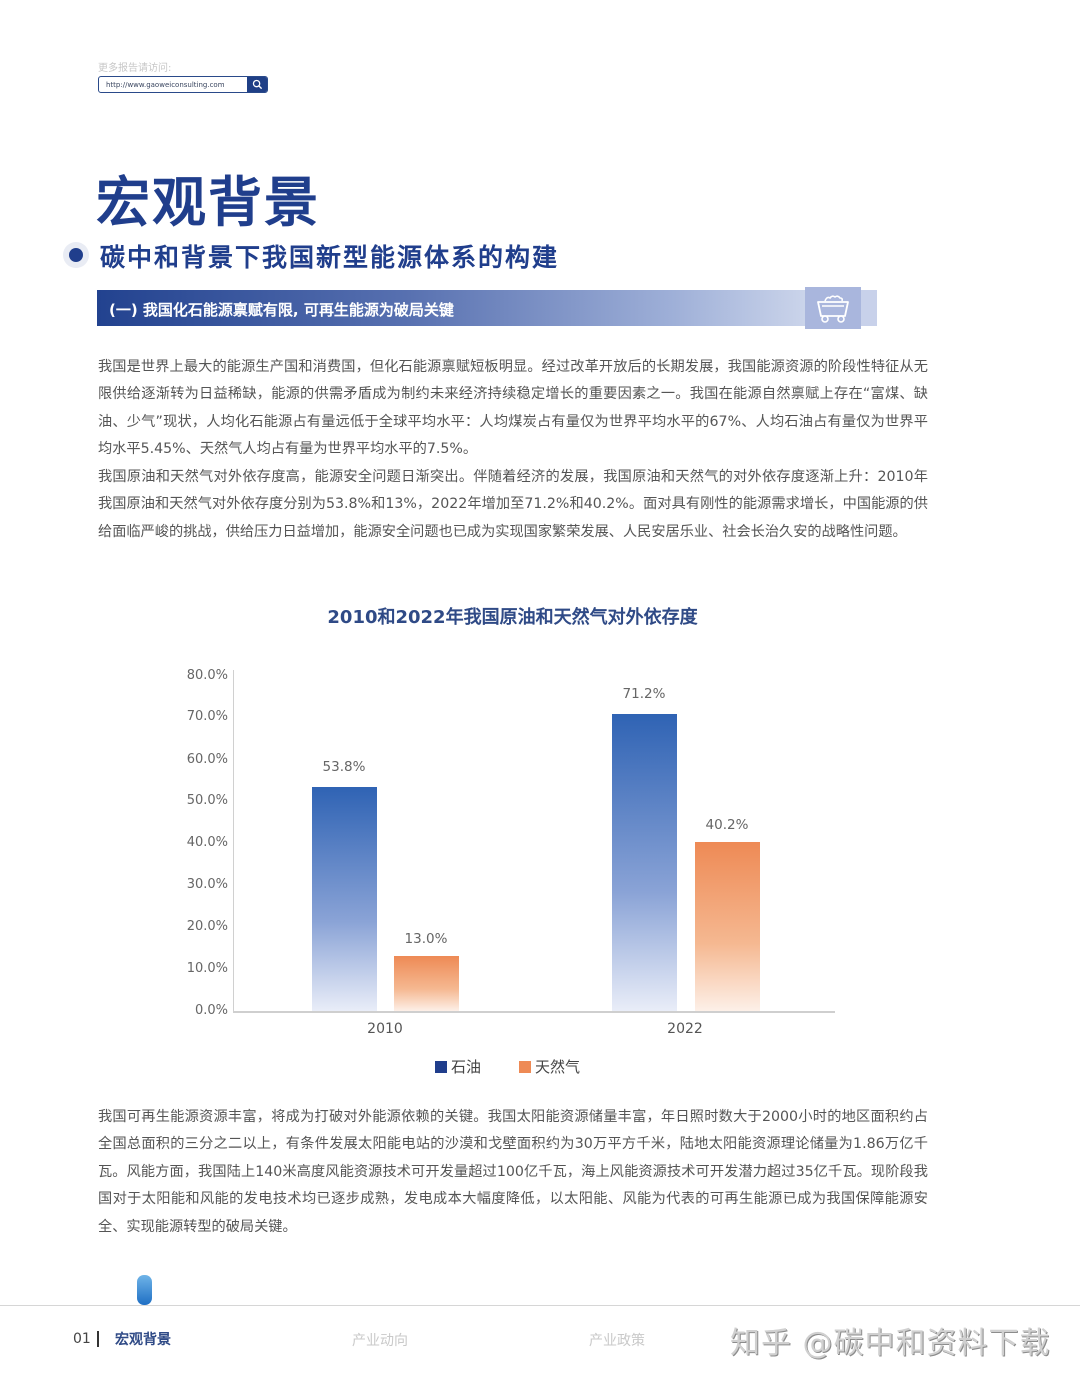  I want to click on bar-value-label: 40.2%, so click(727, 825).